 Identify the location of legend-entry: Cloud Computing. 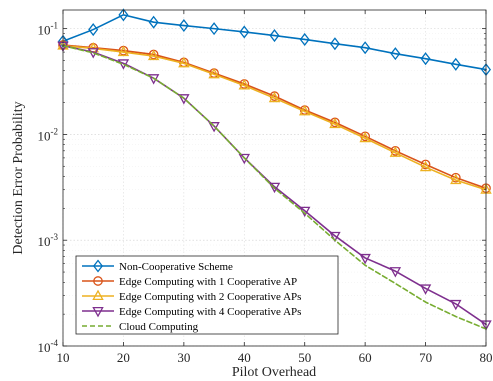
(140, 327).